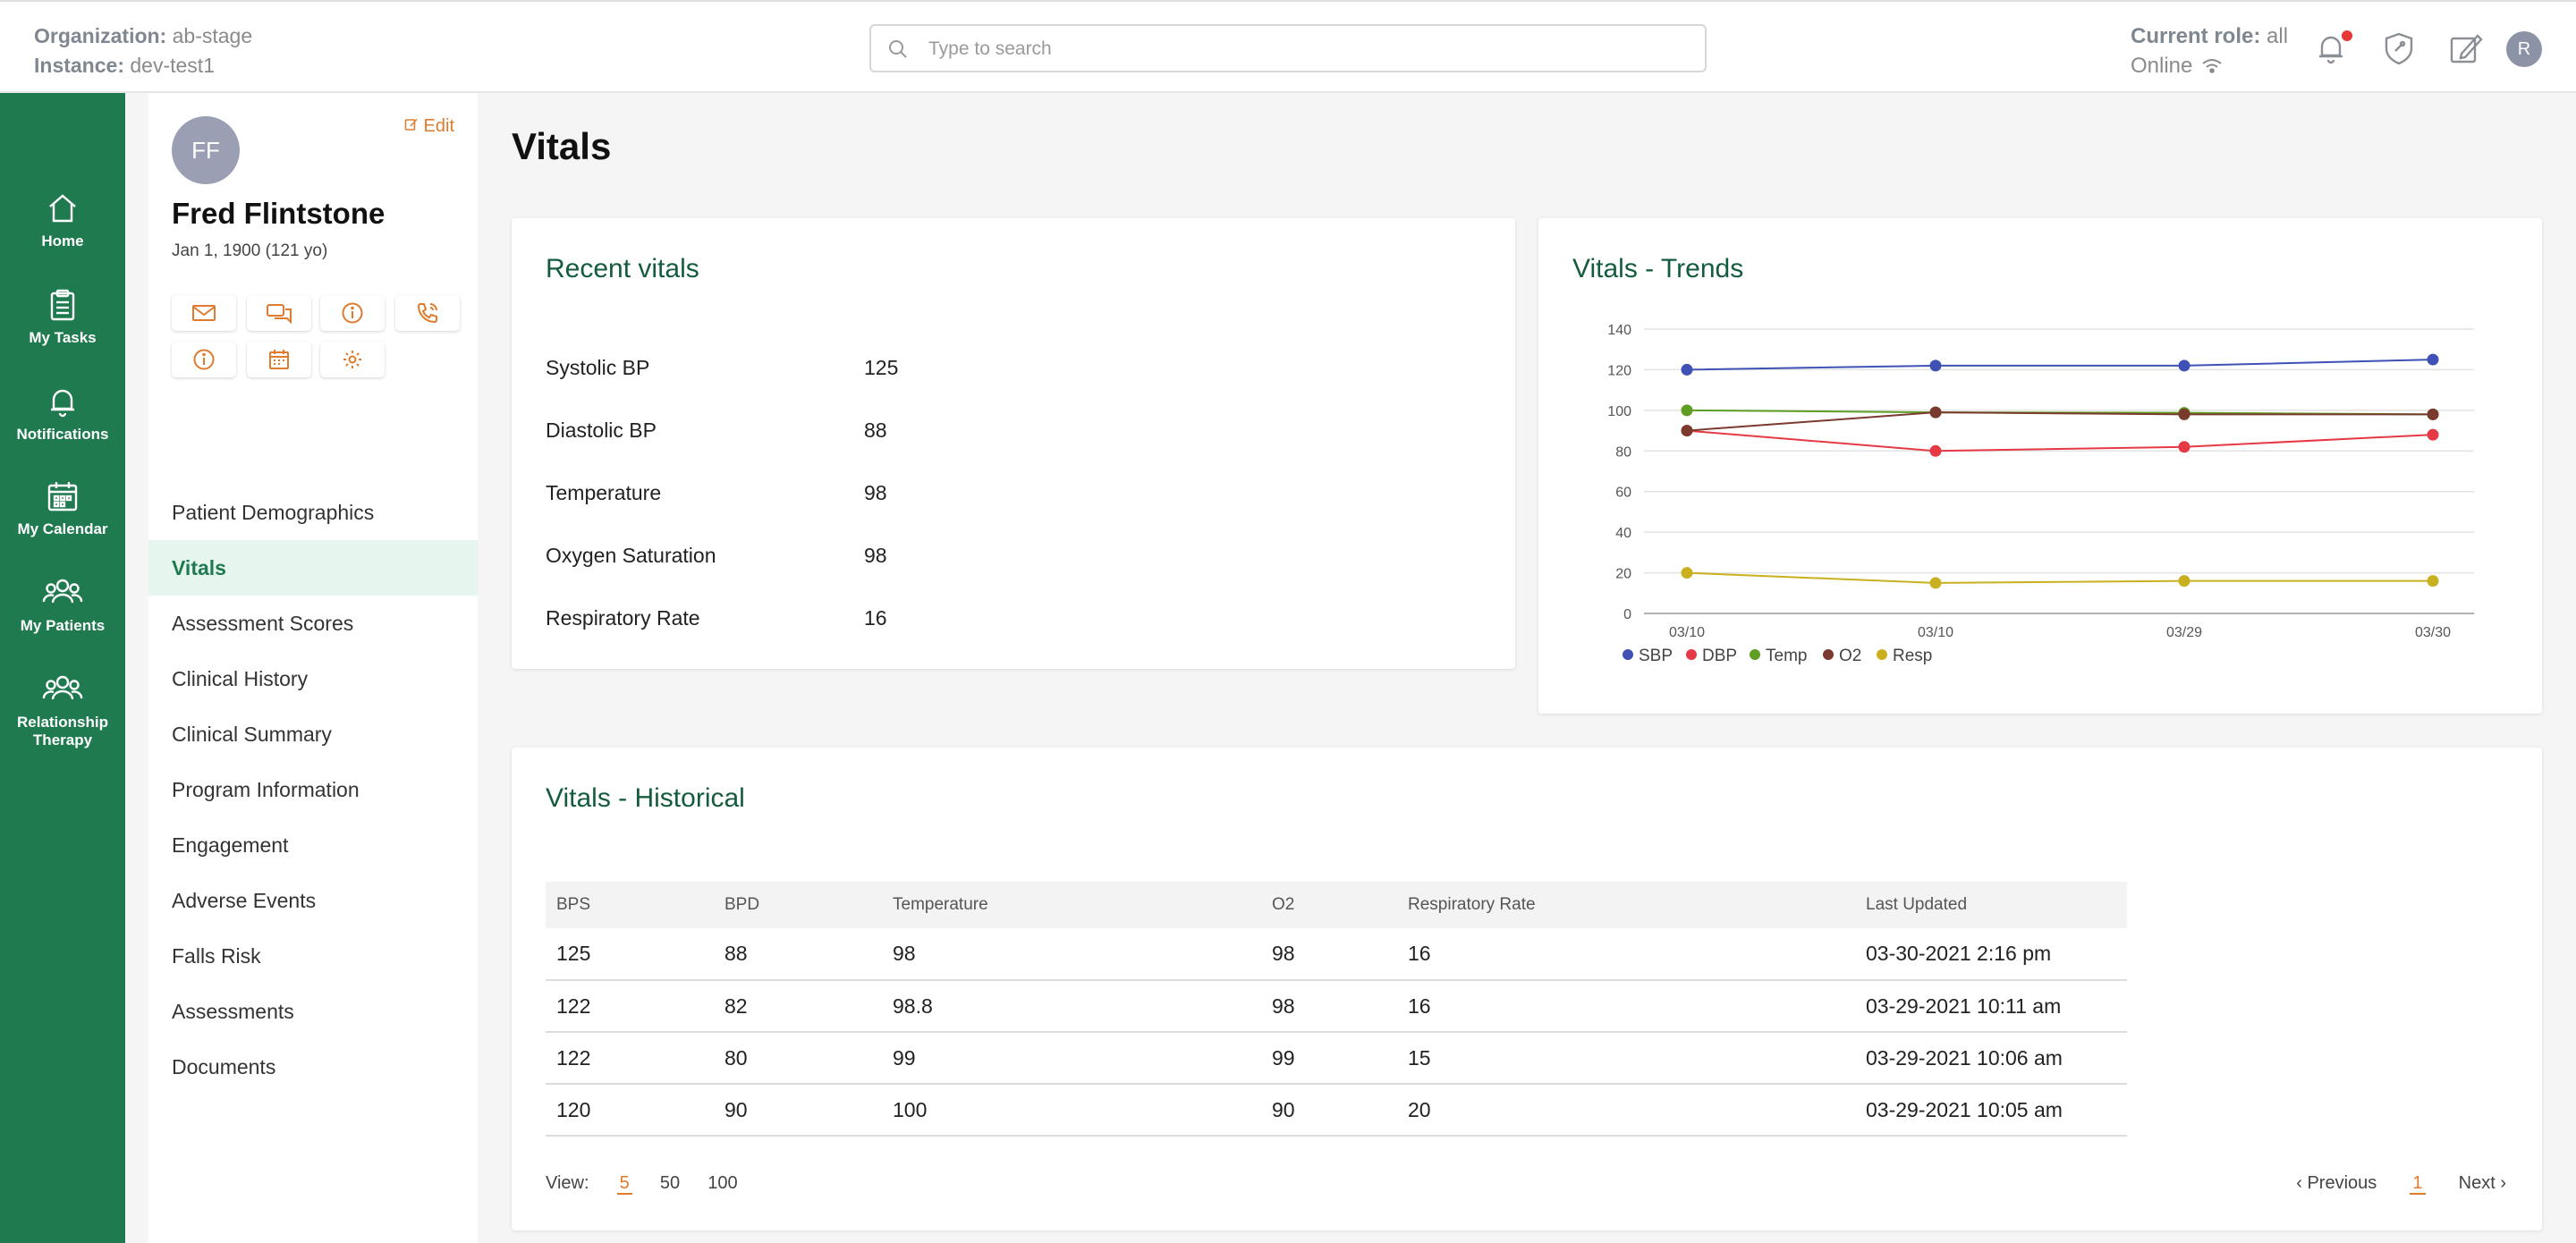 The height and width of the screenshot is (1243, 2576). I want to click on series-line-sbp, so click(2060, 365).